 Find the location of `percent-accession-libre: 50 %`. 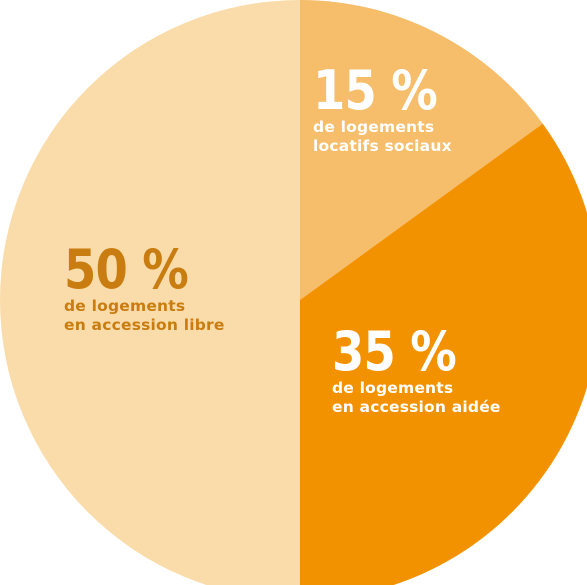

percent-accession-libre: 50 % is located at coordinates (126, 269).